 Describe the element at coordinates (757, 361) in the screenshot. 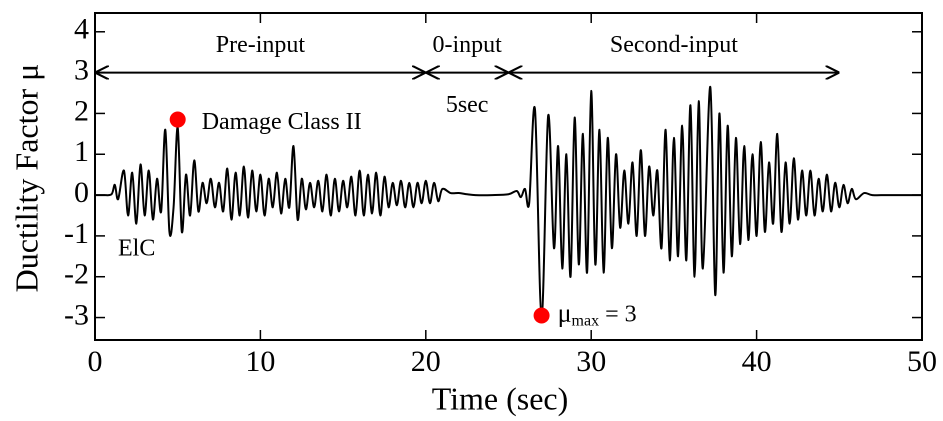

I see `x-tick-label: 40` at that location.